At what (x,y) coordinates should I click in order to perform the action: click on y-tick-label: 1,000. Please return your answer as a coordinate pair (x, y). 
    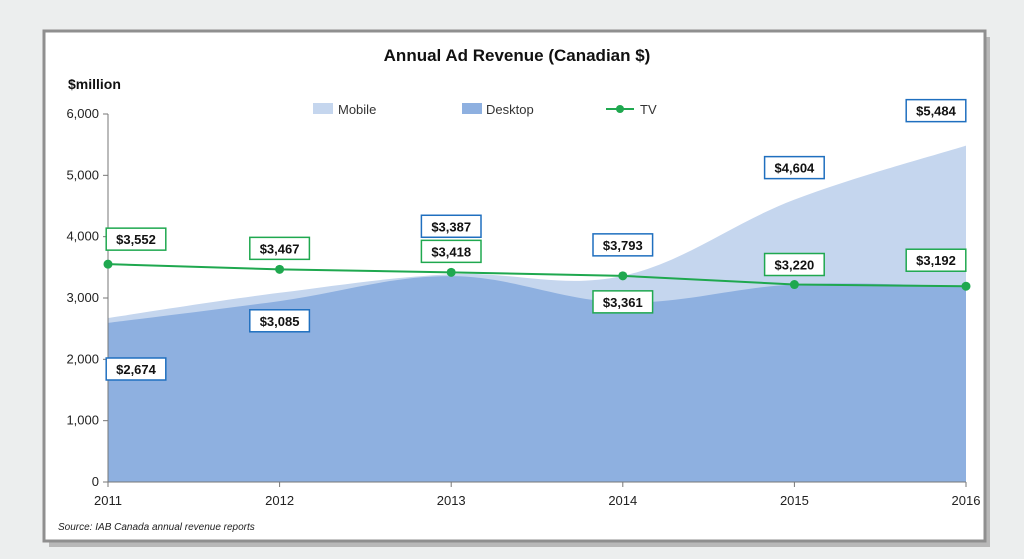
    Looking at the image, I should click on (82, 420).